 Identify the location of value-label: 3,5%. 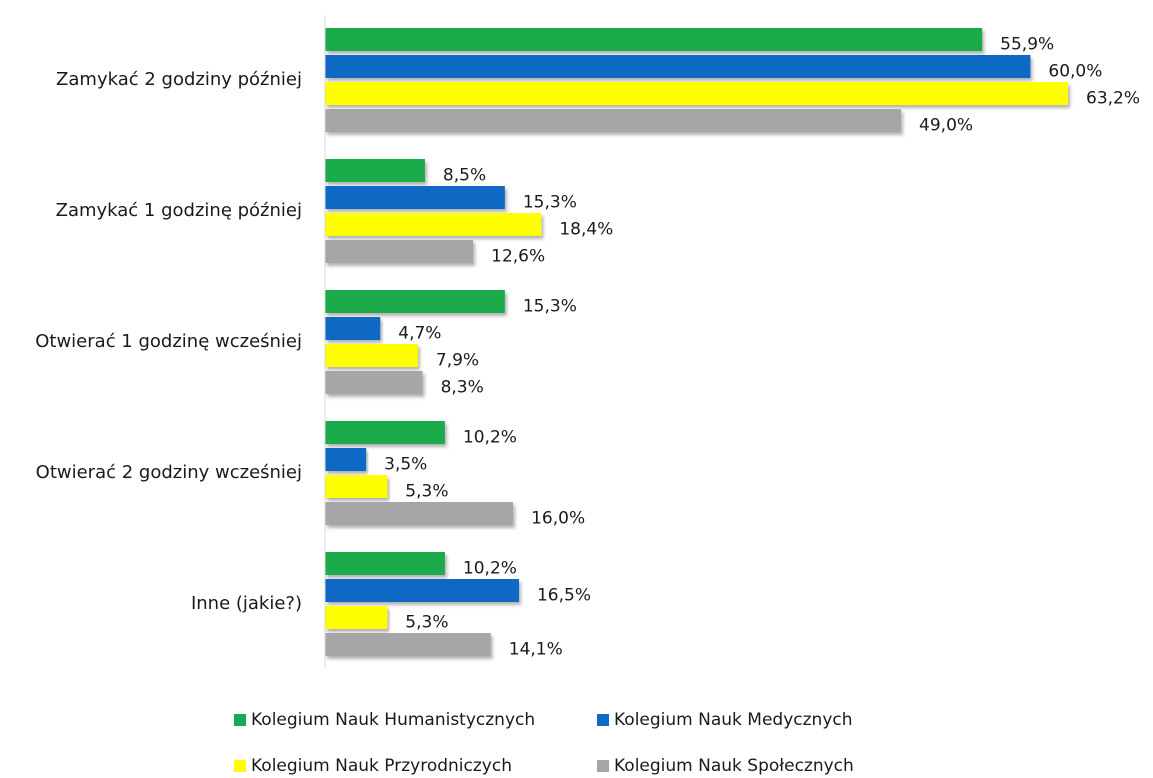
(405, 465).